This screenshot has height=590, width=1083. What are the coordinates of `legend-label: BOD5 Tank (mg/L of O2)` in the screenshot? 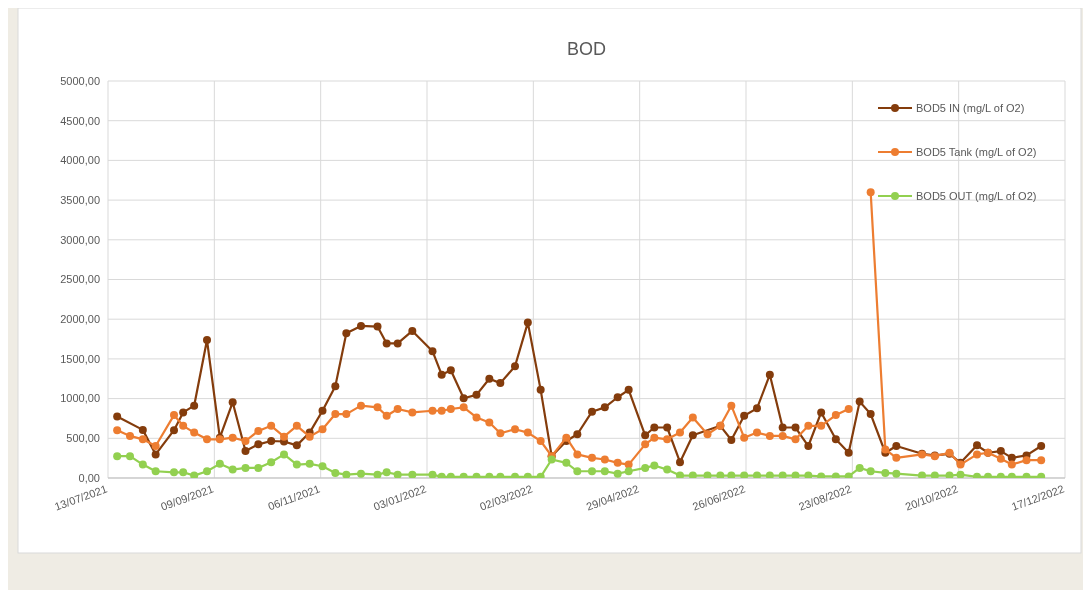 It's located at (976, 151).